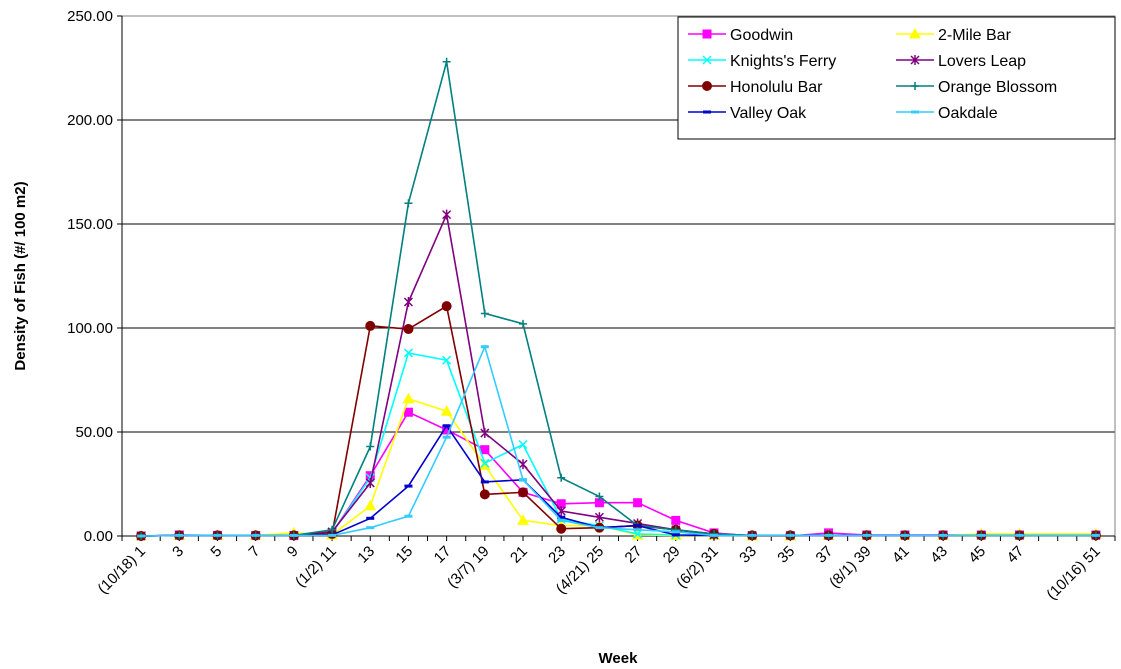  Describe the element at coordinates (255, 552) in the screenshot. I see `x-tick-label: 7` at that location.